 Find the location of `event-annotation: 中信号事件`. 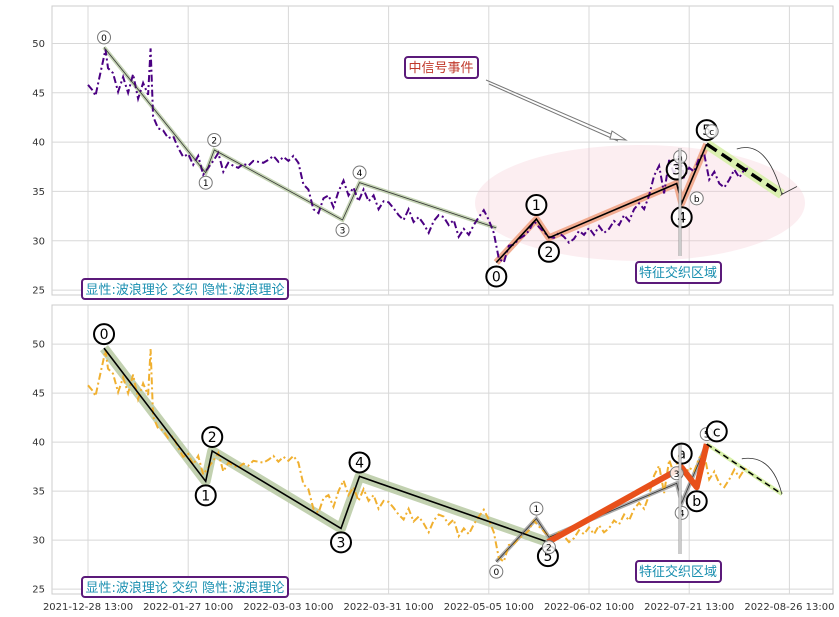

event-annotation: 中信号事件 is located at coordinates (516, 99).